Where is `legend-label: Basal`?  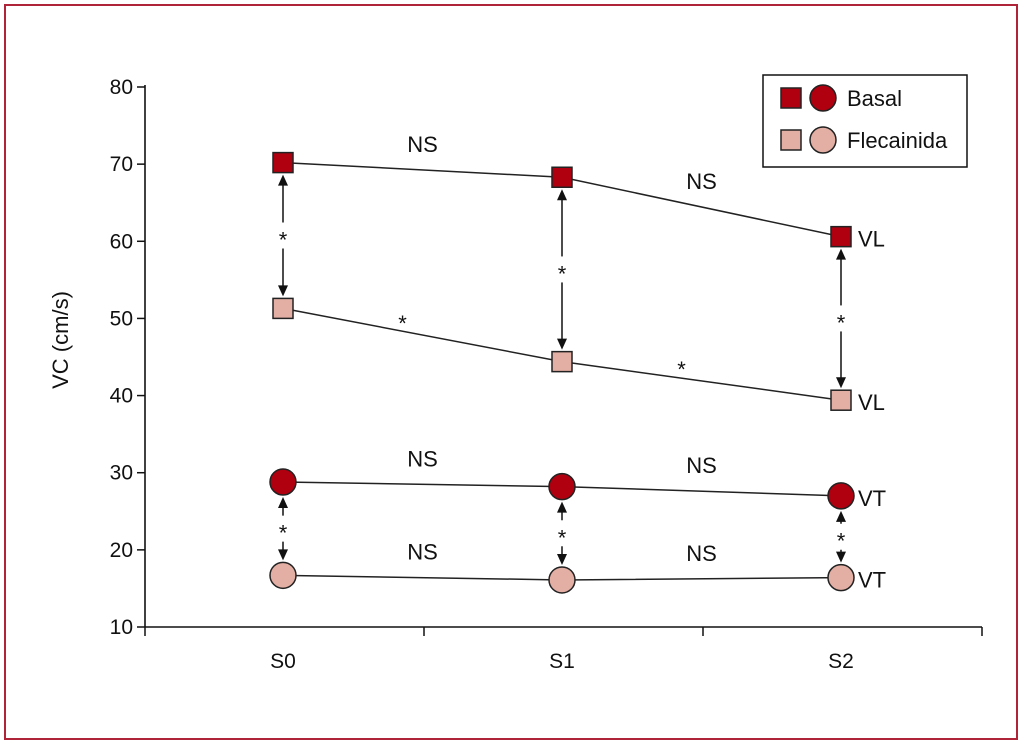
legend-label: Basal is located at coordinates (874, 98).